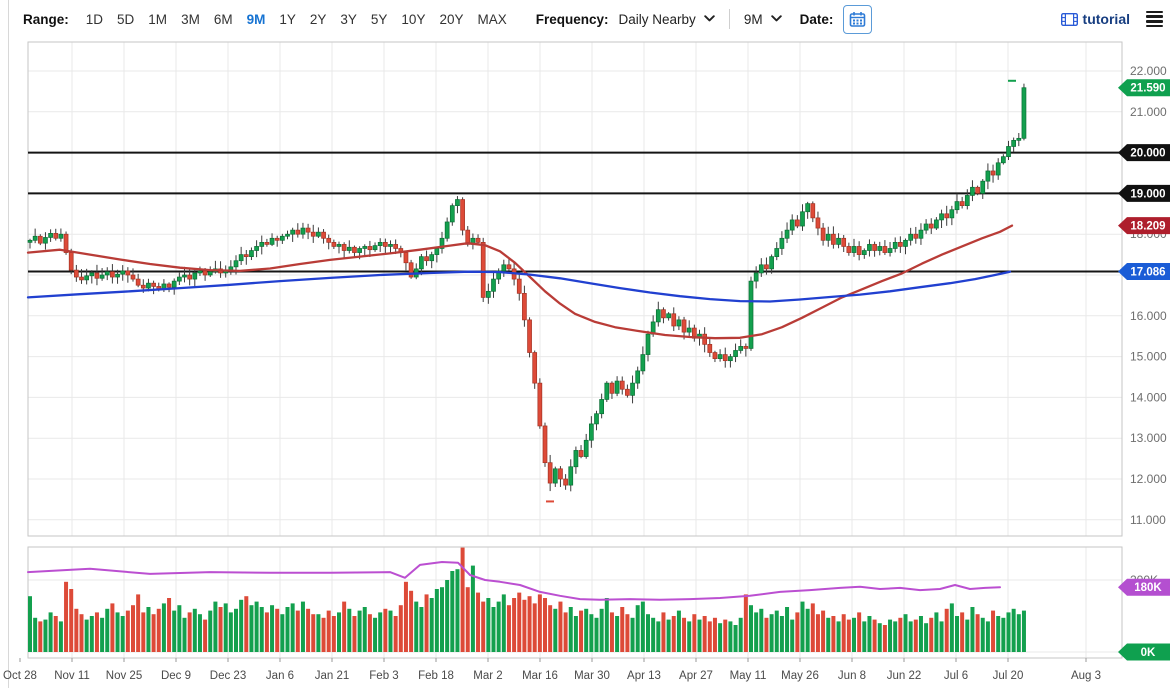  I want to click on period-dropdown: 9M, so click(763, 19).